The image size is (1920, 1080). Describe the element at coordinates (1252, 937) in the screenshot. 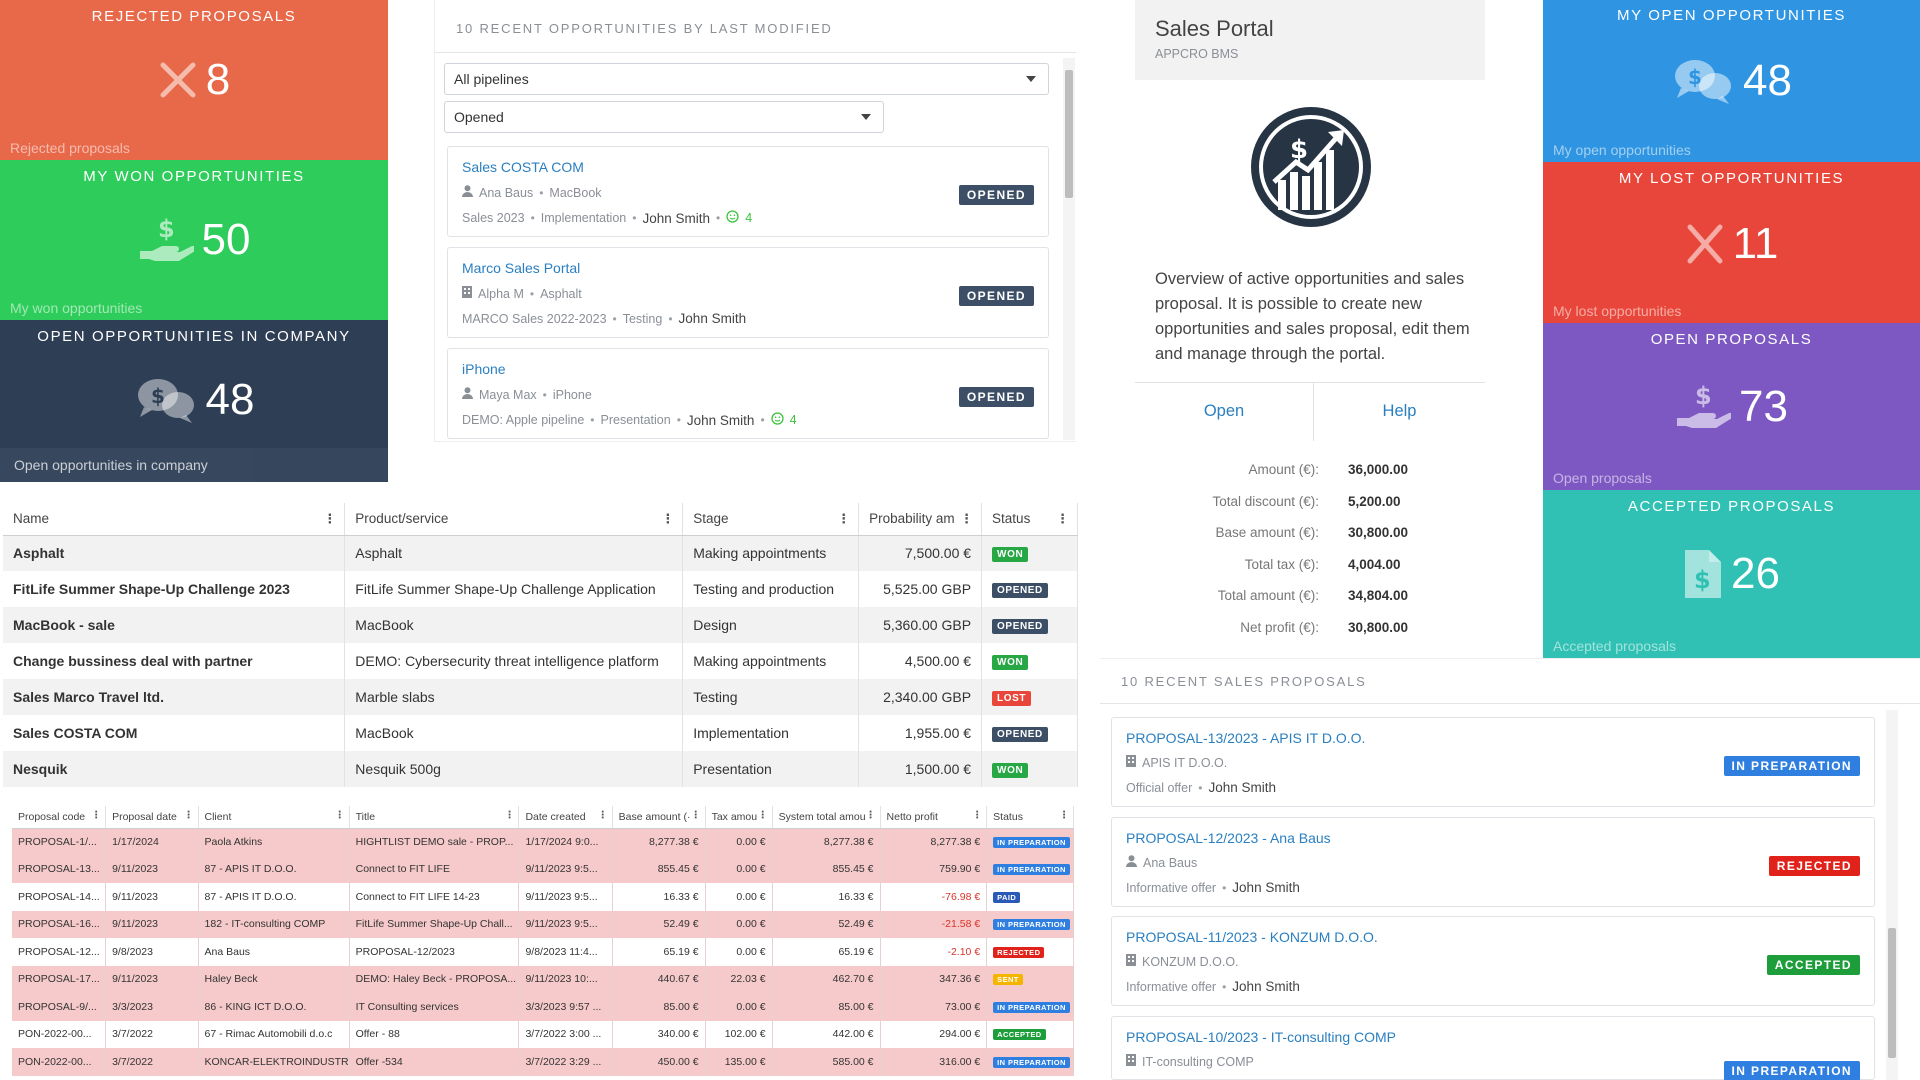

I see `proposal-title: PROPOSAL-11/2023 - KONZUM D.O.O.` at that location.